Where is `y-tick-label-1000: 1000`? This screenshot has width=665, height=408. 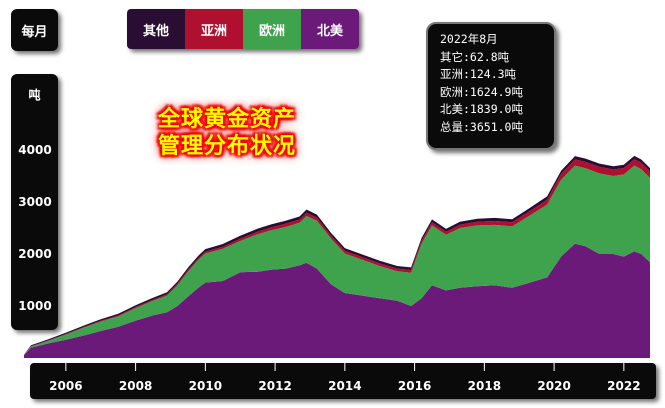 y-tick-label-1000: 1000 is located at coordinates (34, 306).